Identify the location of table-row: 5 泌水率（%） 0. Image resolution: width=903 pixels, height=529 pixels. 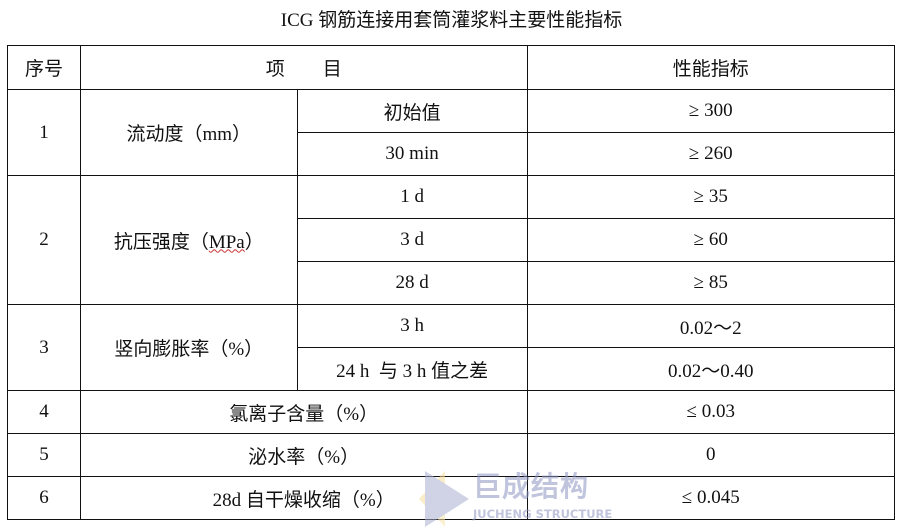
(451, 455).